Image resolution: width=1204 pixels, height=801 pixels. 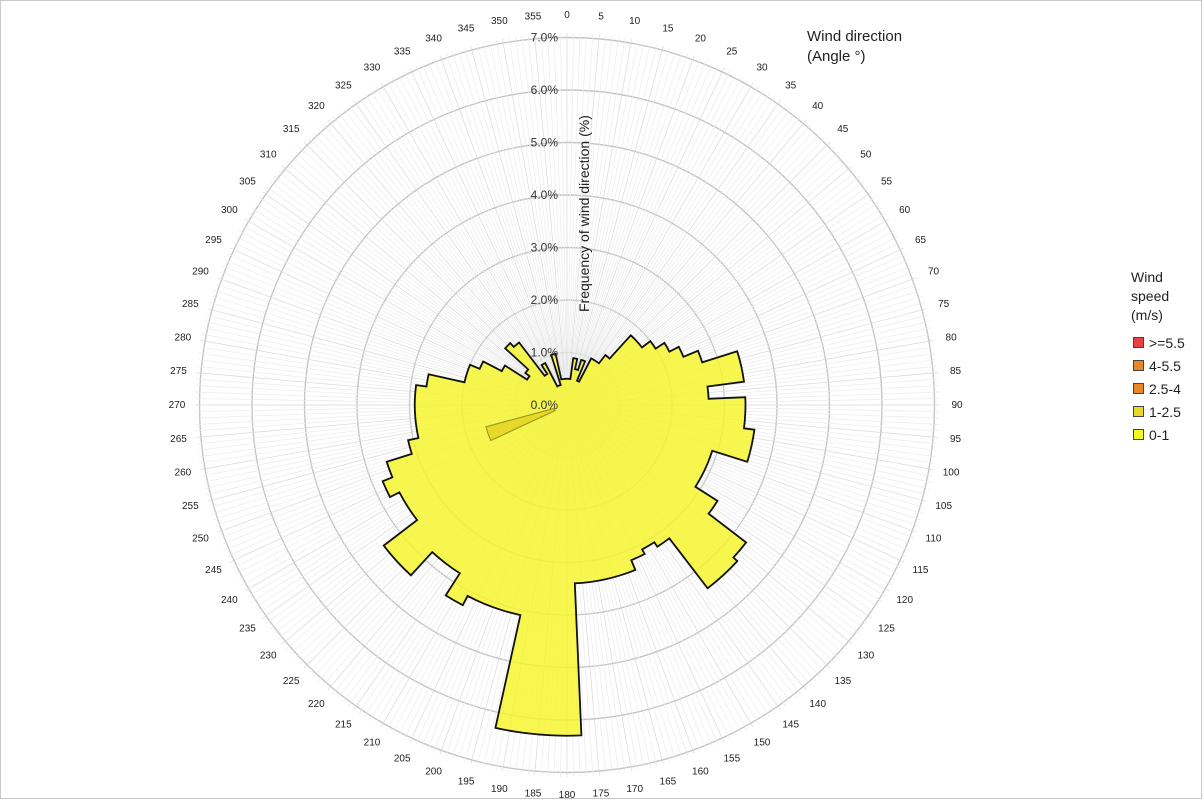 I want to click on angle-label: 250, so click(x=200, y=538).